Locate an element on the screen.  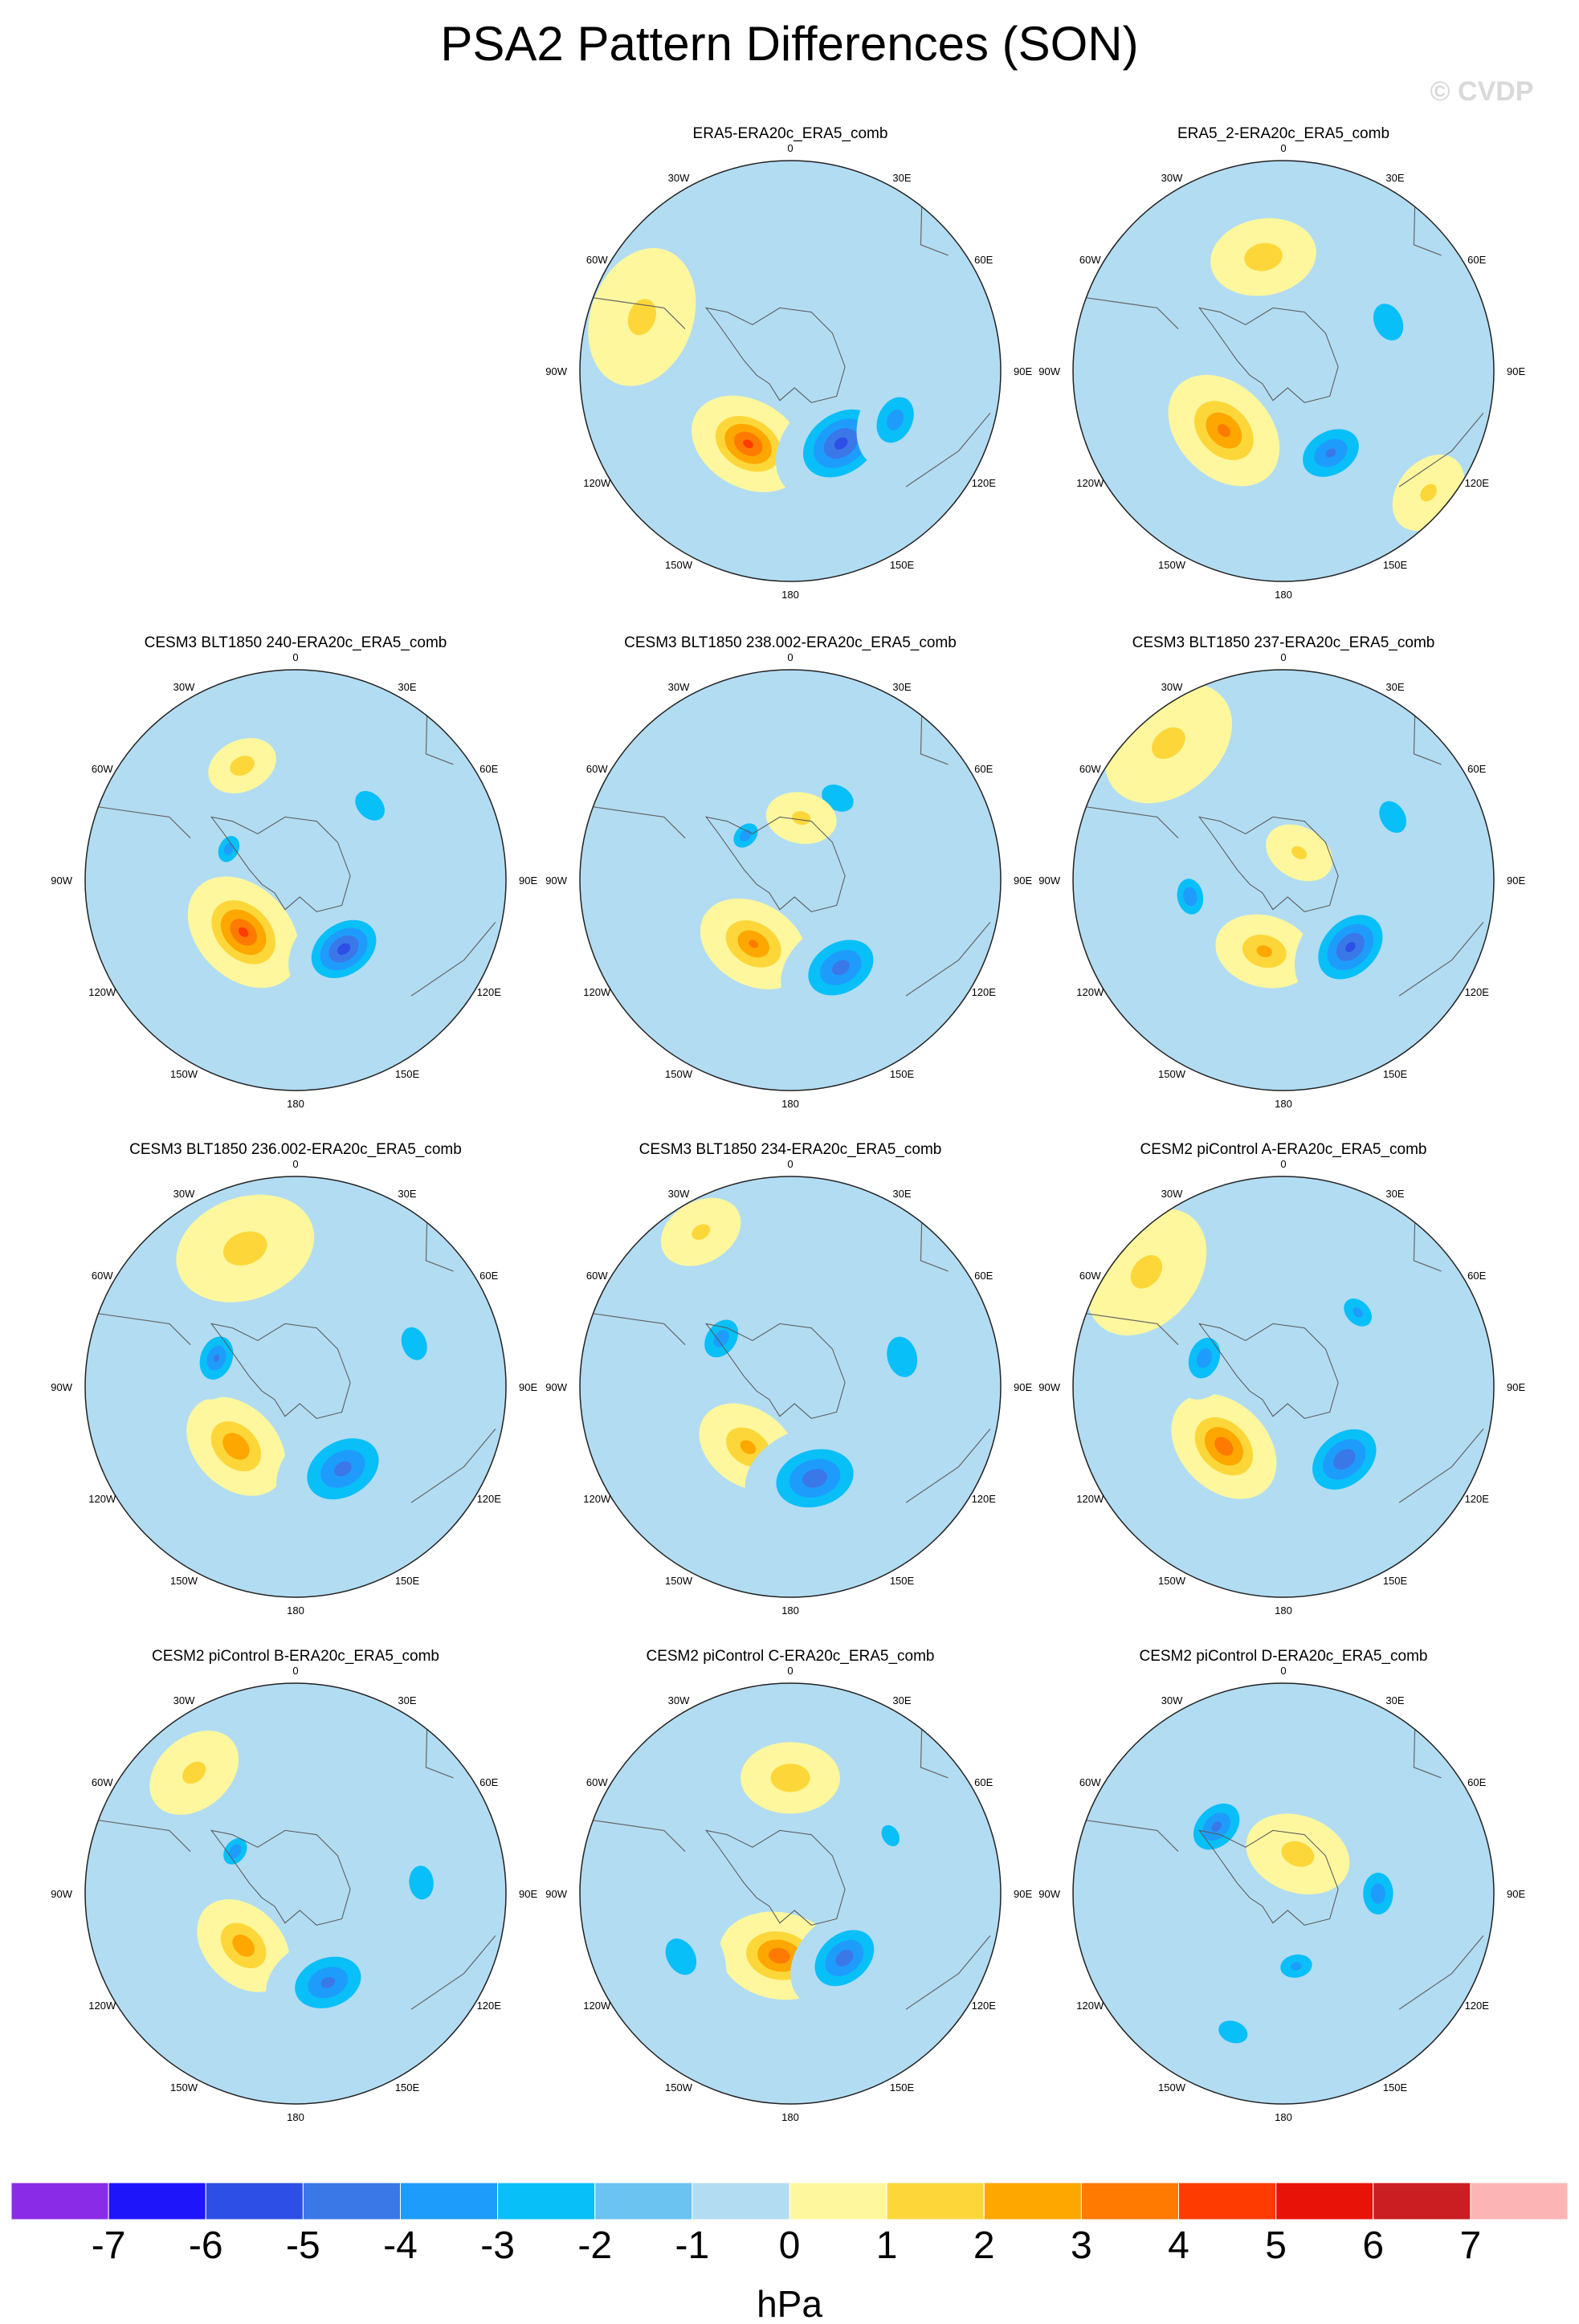
panel-title: CESM3 BLT1850 237-ERA20c_ERA5_comb is located at coordinates (1283, 643).